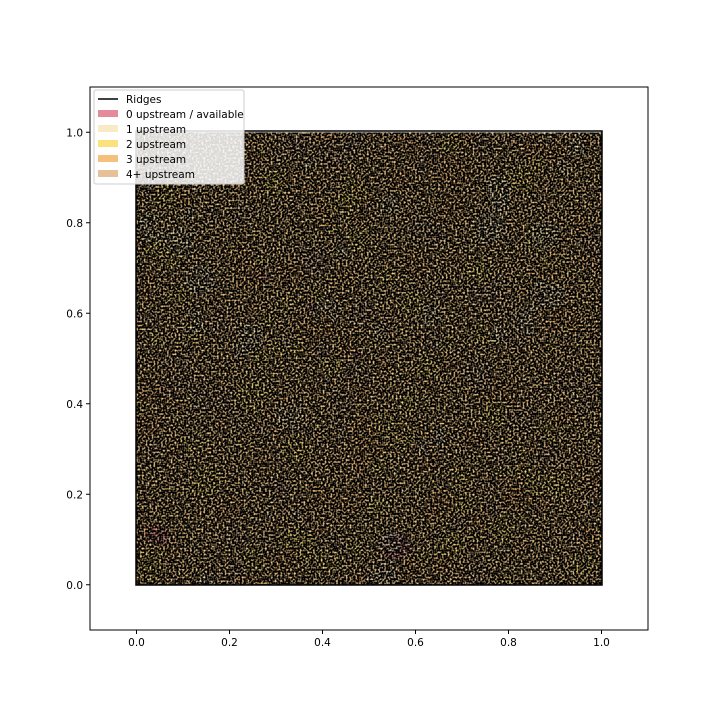  I want to click on x-tick-label: 0.0, so click(136, 643).